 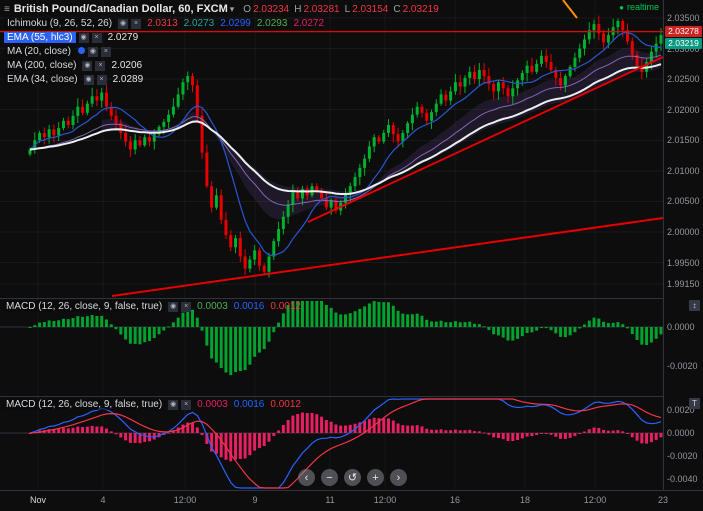 What do you see at coordinates (347, 9) in the screenshot?
I see `ohlc-label: L` at bounding box center [347, 9].